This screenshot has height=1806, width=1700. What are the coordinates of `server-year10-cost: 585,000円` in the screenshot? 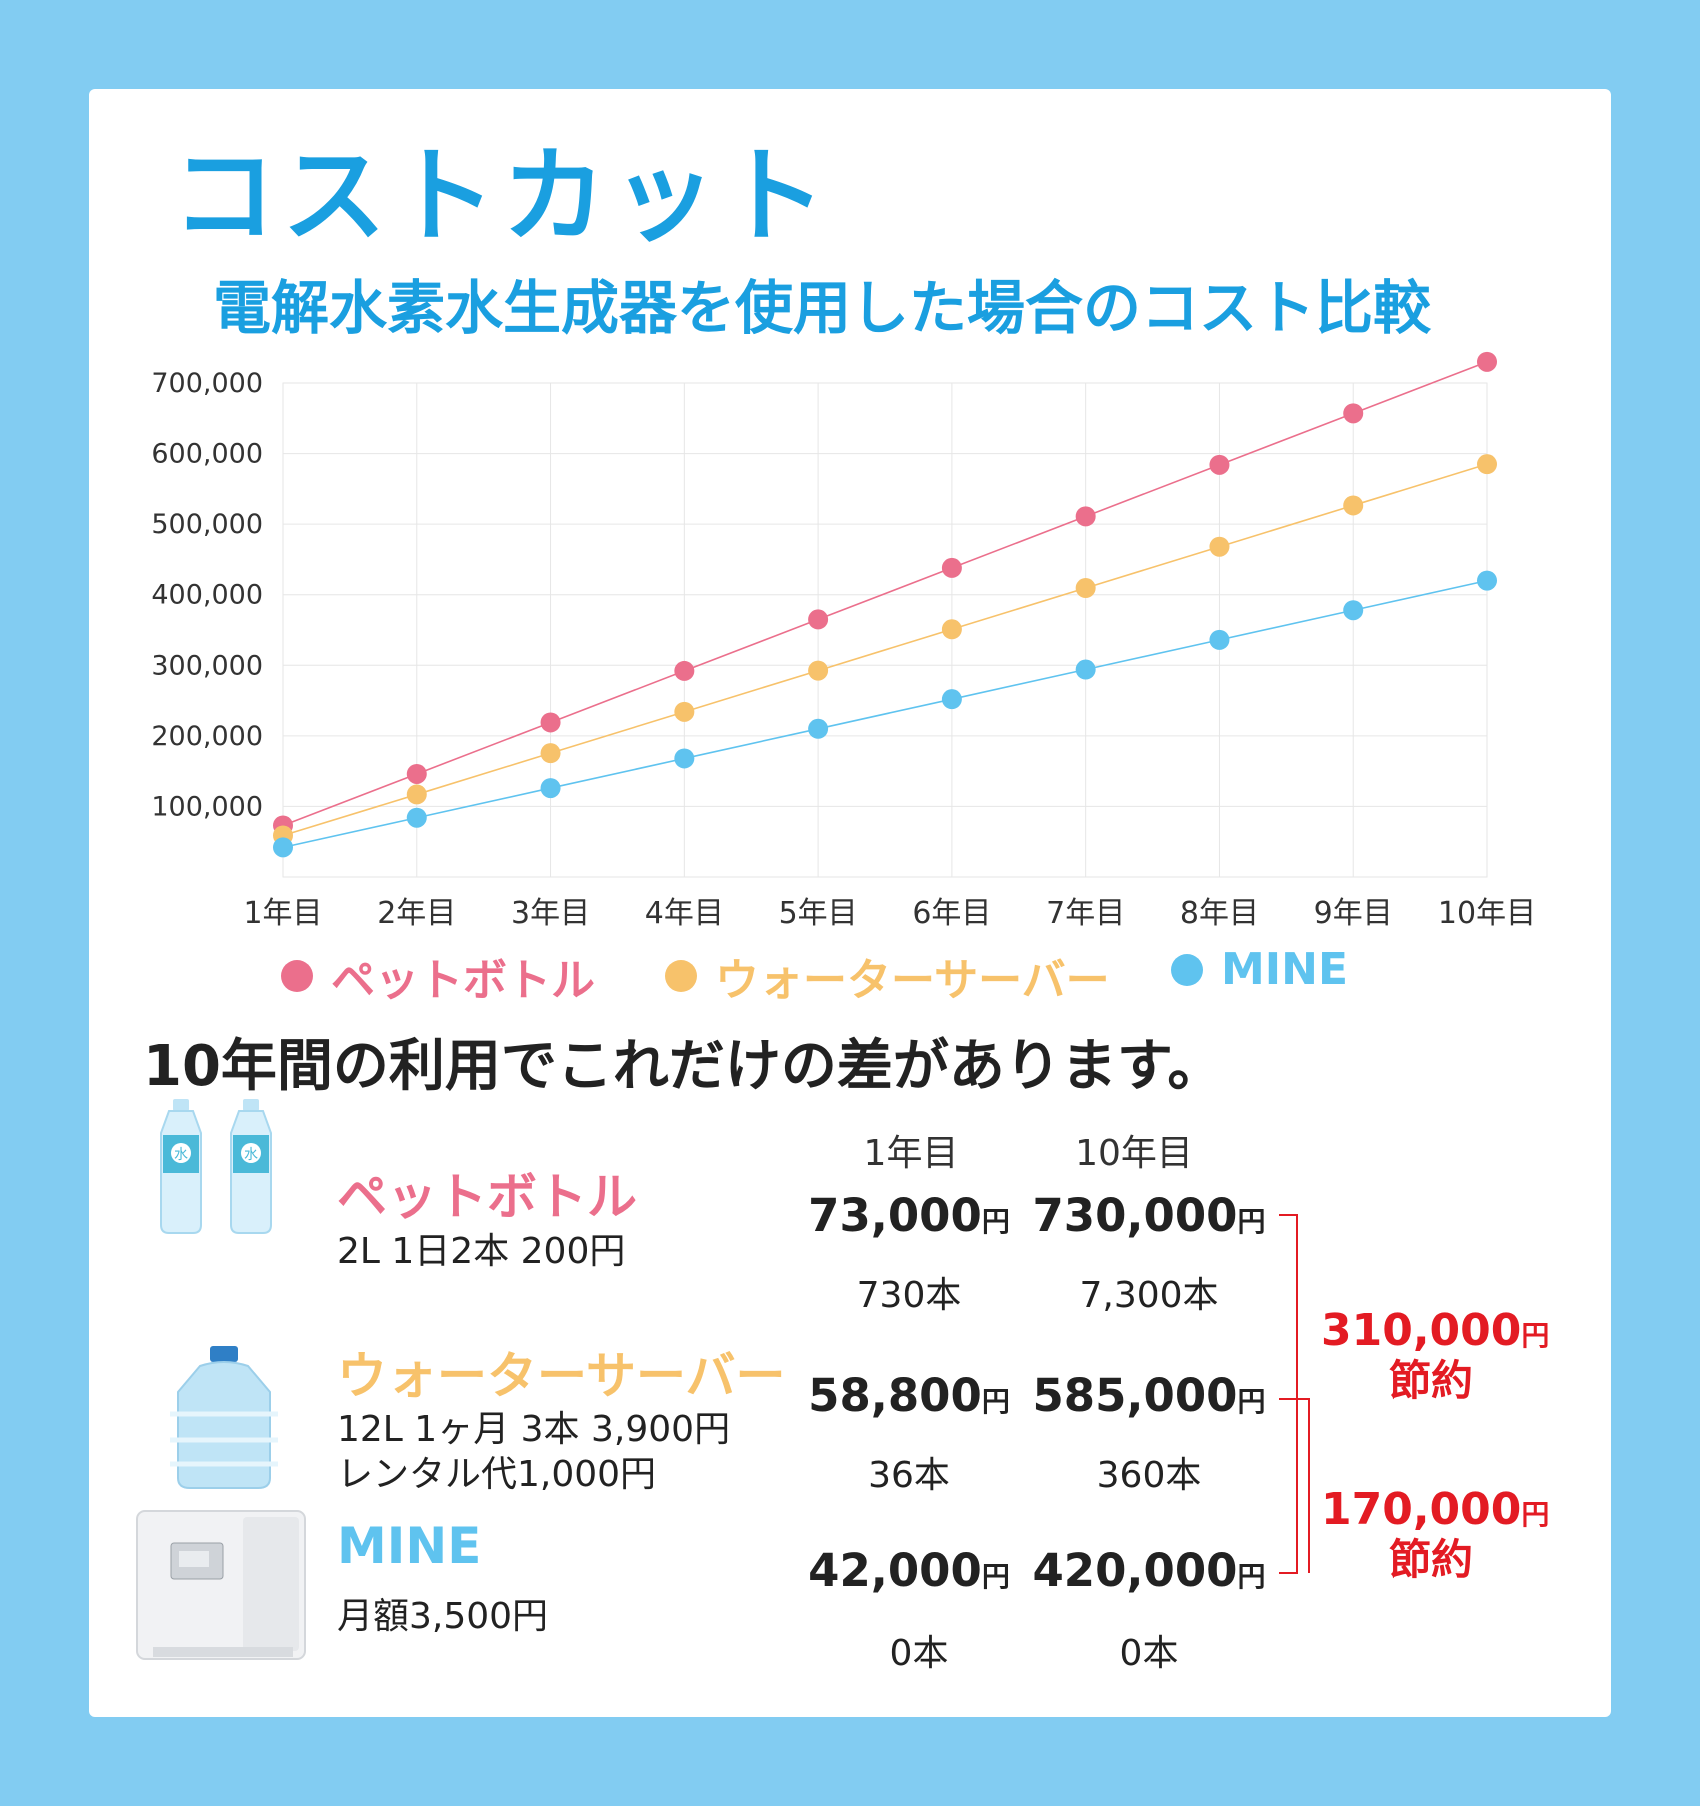 It's located at (1149, 1395).